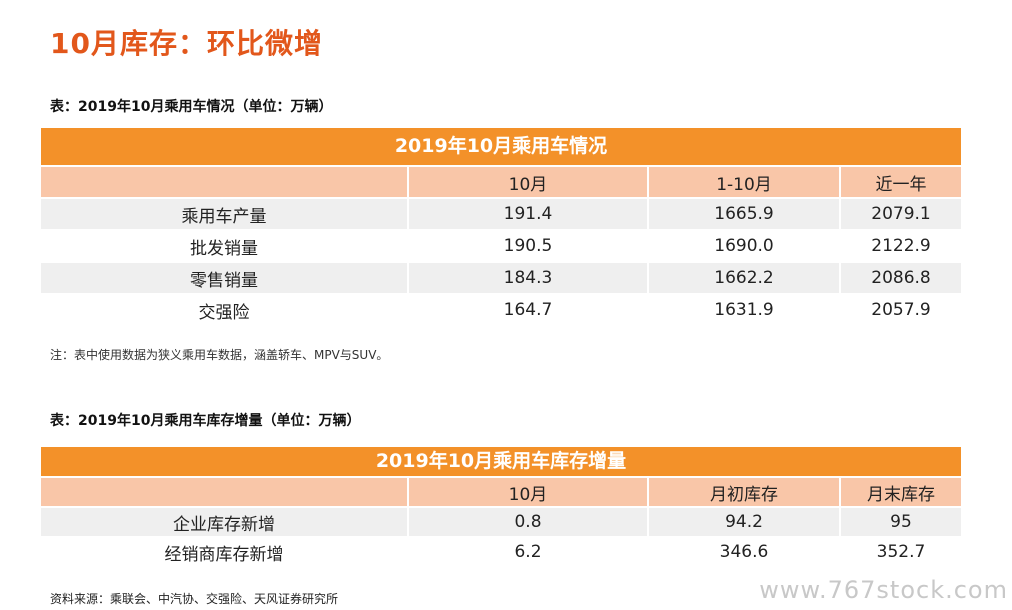  I want to click on table-cell: 184.3, so click(528, 278).